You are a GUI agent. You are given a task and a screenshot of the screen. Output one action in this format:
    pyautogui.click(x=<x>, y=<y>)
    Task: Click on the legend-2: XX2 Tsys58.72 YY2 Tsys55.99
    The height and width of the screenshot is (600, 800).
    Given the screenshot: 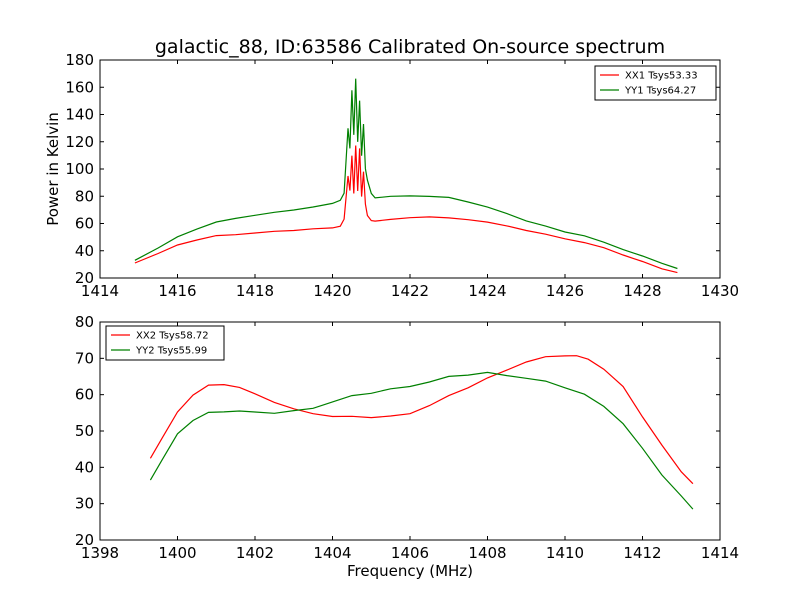 What is the action you would take?
    pyautogui.click(x=165, y=343)
    